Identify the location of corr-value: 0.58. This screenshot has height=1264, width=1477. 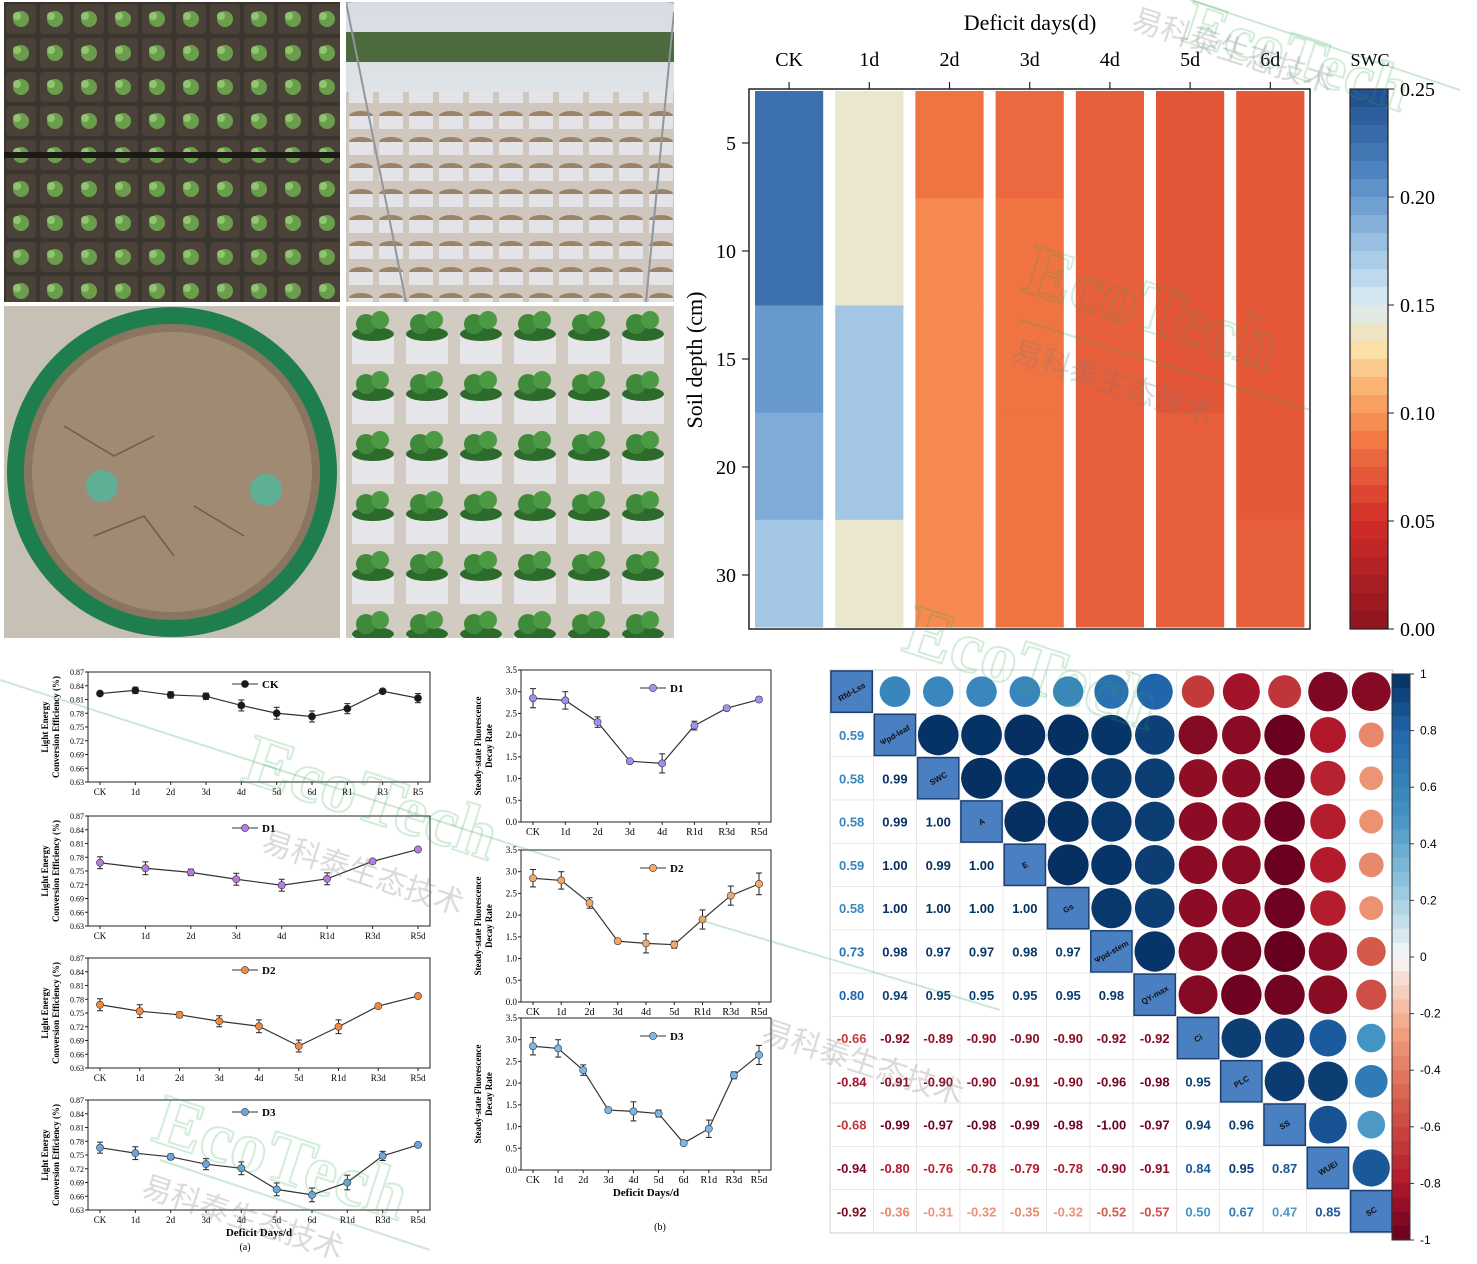
(851, 778).